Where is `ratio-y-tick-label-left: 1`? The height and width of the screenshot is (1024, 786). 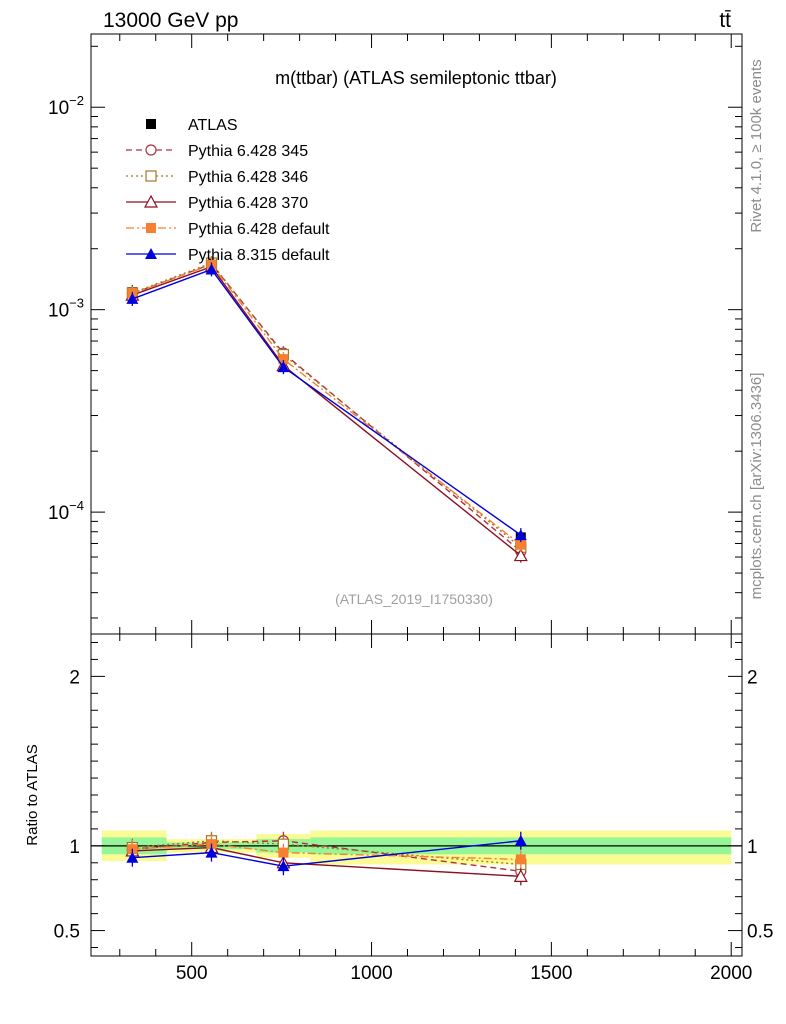 ratio-y-tick-label-left: 1 is located at coordinates (74, 847).